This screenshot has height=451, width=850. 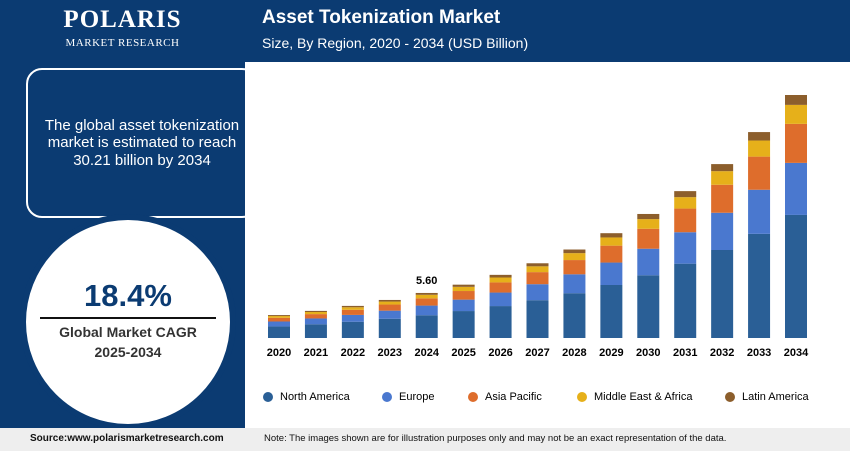 What do you see at coordinates (381, 17) in the screenshot?
I see `chart-title: Asset Tokenization Market` at bounding box center [381, 17].